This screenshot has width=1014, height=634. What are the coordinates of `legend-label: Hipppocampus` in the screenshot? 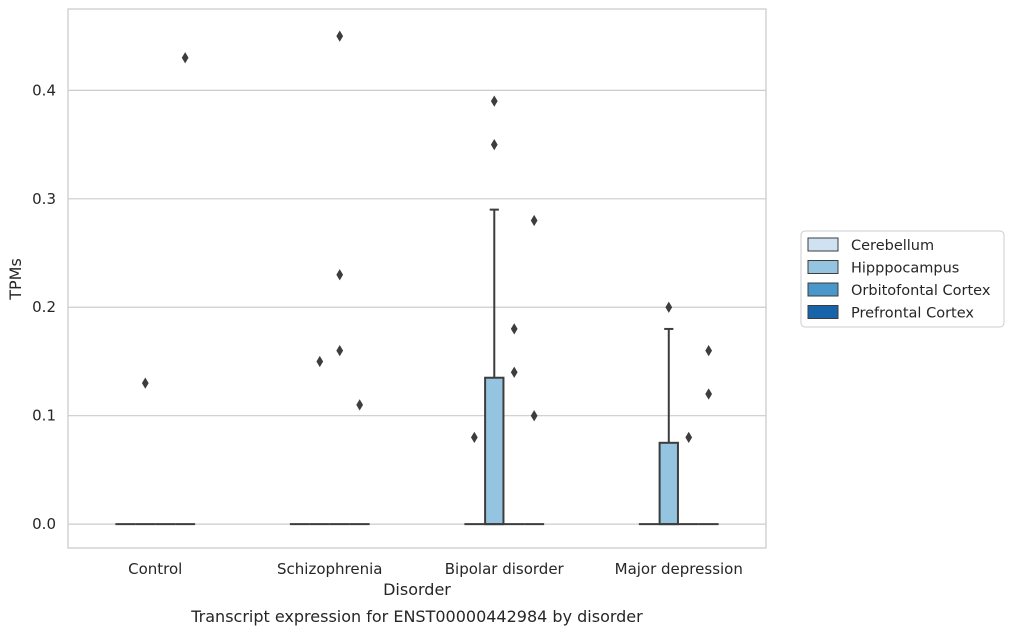 It's located at (905, 269).